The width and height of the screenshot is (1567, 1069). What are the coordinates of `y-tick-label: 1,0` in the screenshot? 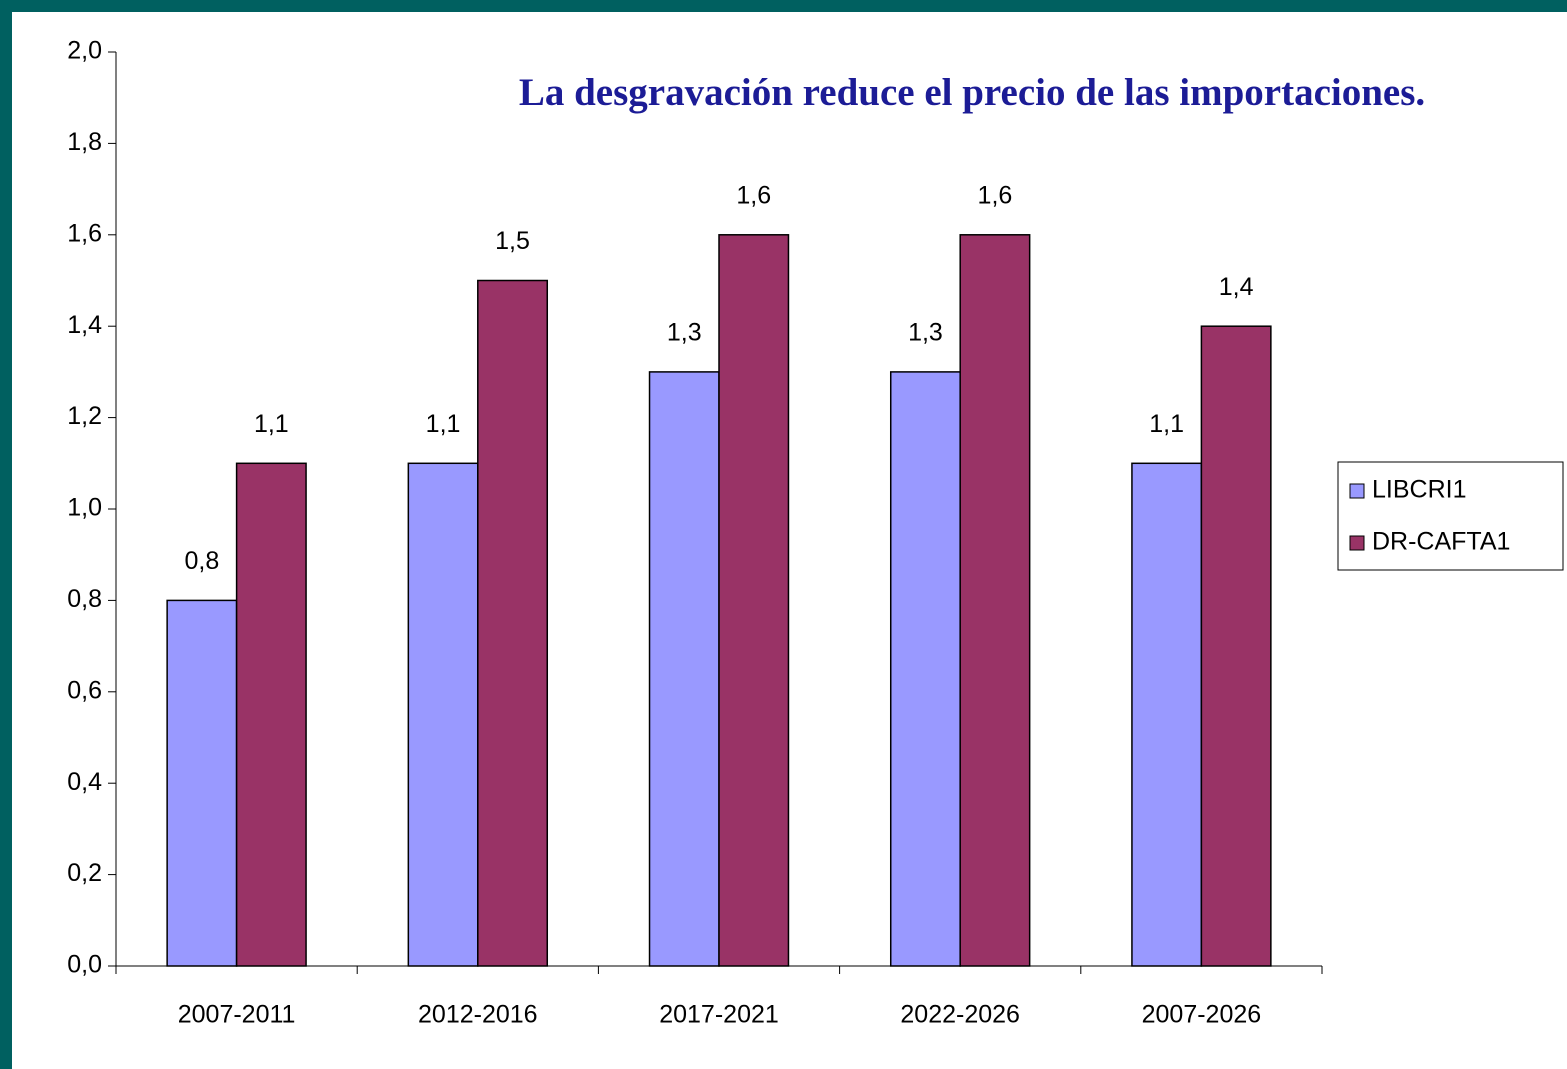 It's located at (84, 508).